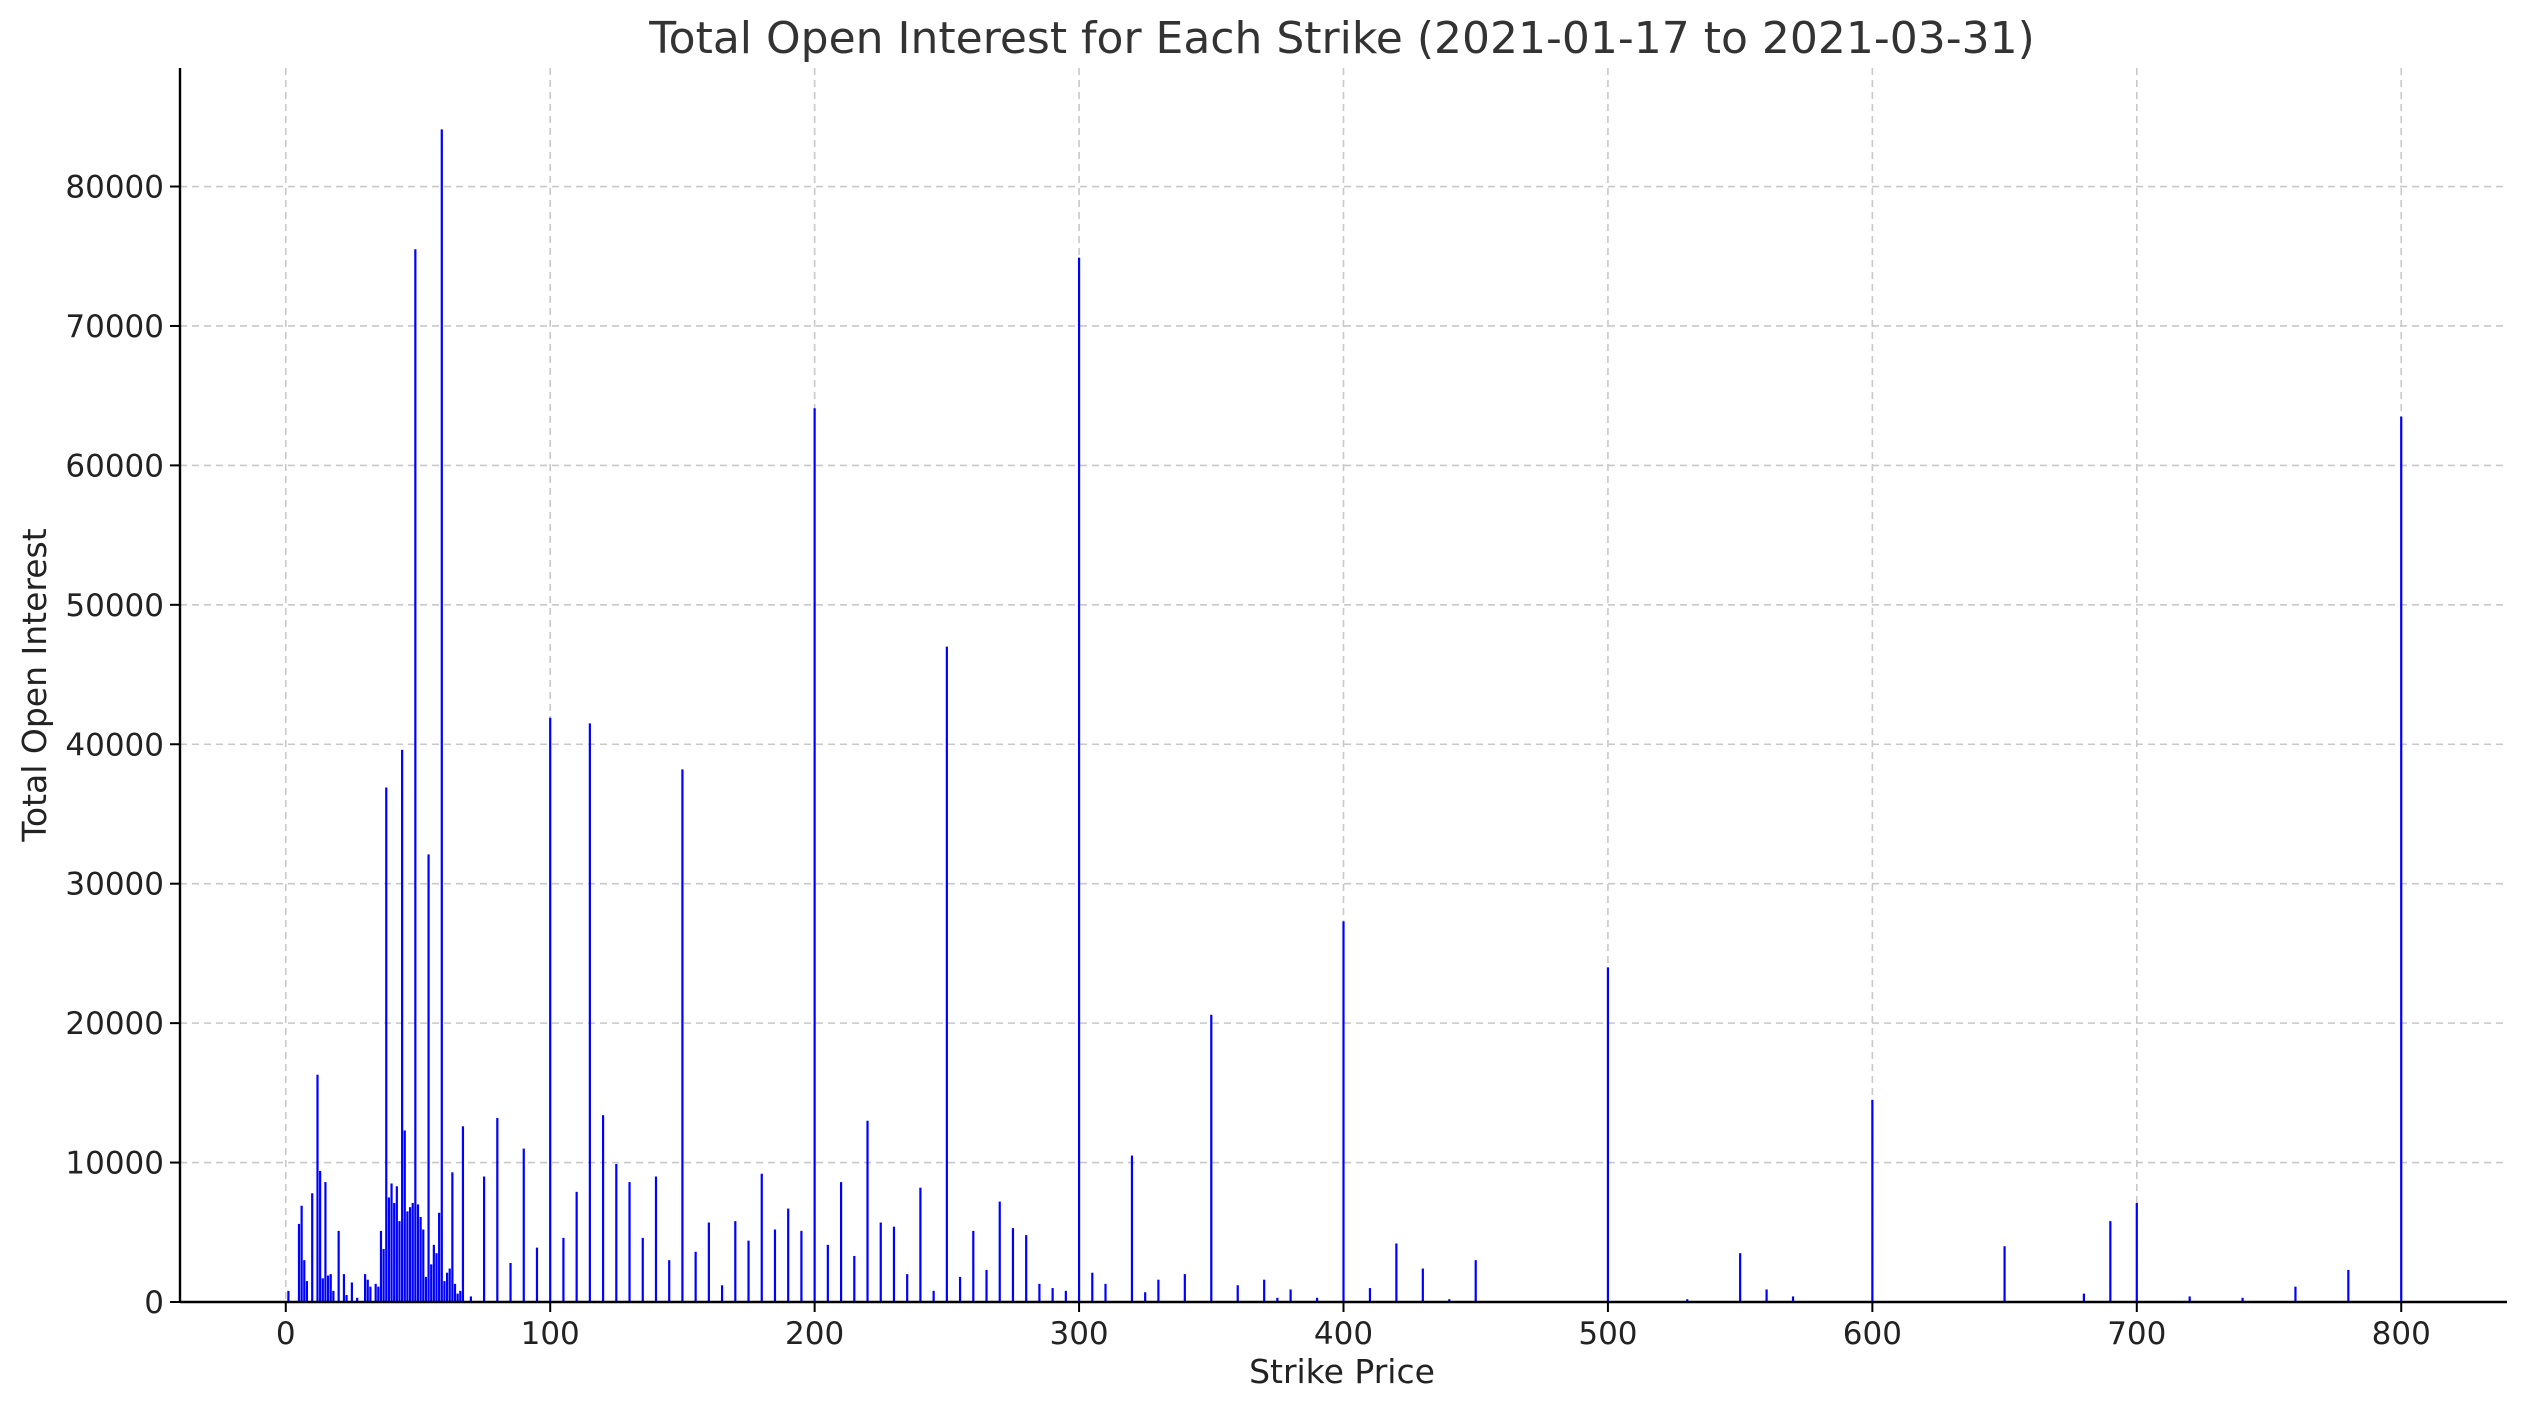 This screenshot has height=1409, width=2525. I want to click on y-tick-label: 70000, so click(114, 327).